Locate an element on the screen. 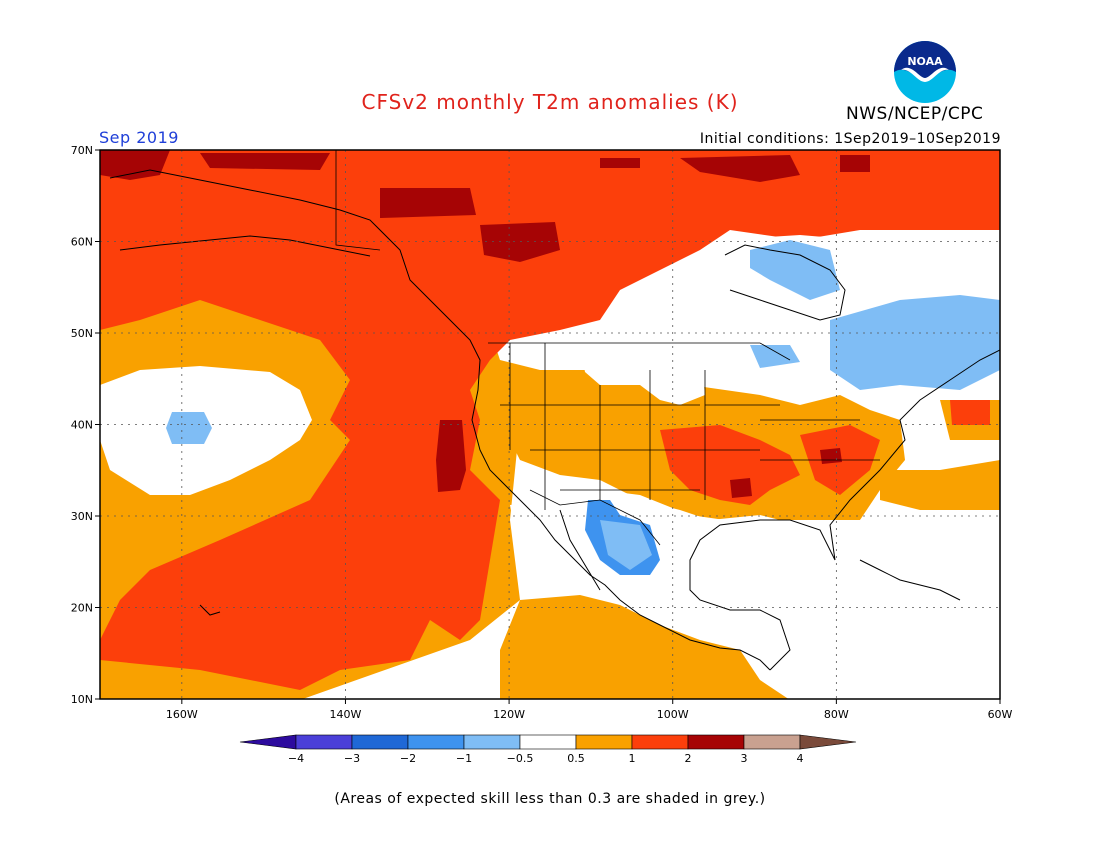 This screenshot has height=850, width=1100. valid-month-label: Sep 2019 is located at coordinates (139, 137).